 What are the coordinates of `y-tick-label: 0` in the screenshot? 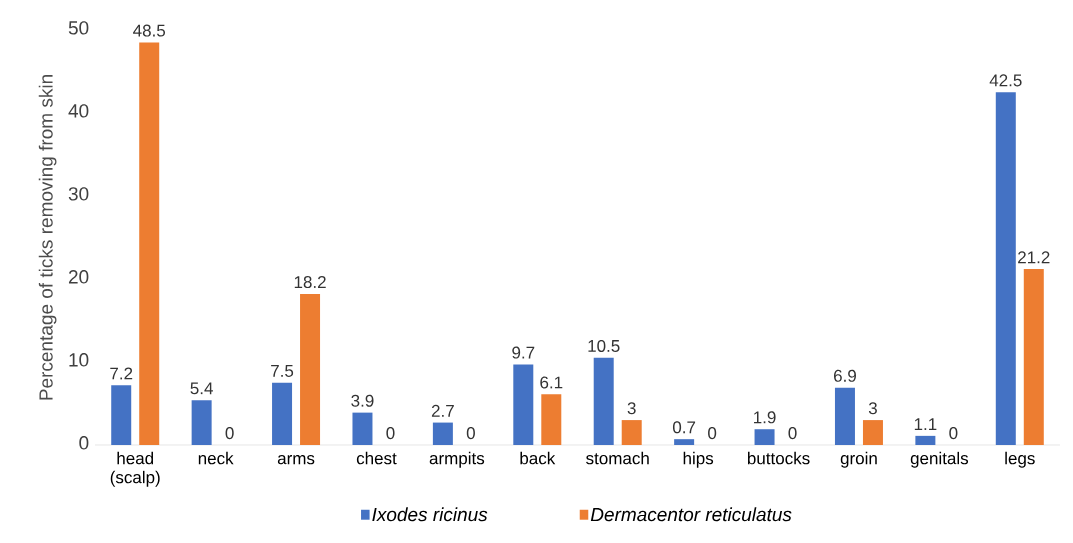 It's located at (84, 443).